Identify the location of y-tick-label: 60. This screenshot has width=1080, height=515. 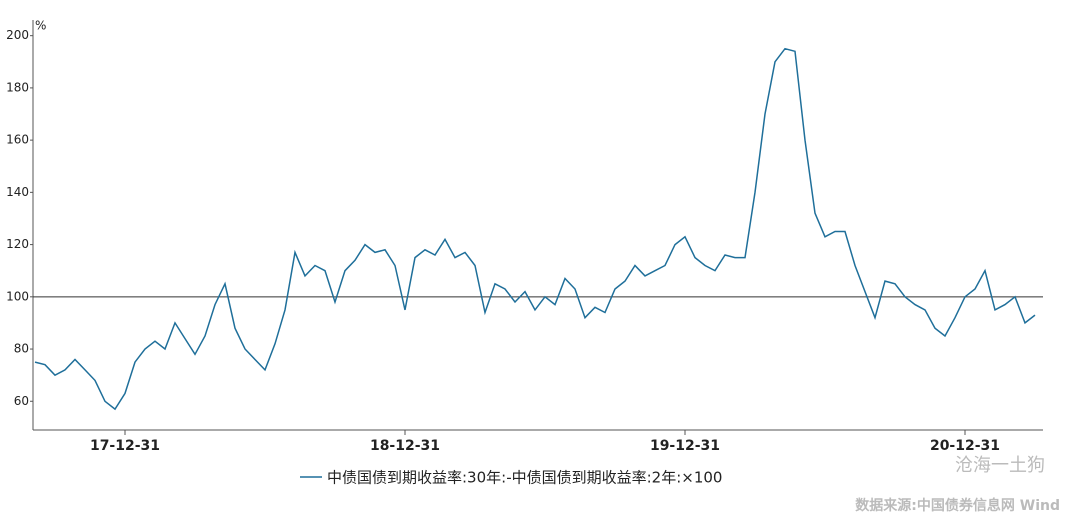
(21, 401).